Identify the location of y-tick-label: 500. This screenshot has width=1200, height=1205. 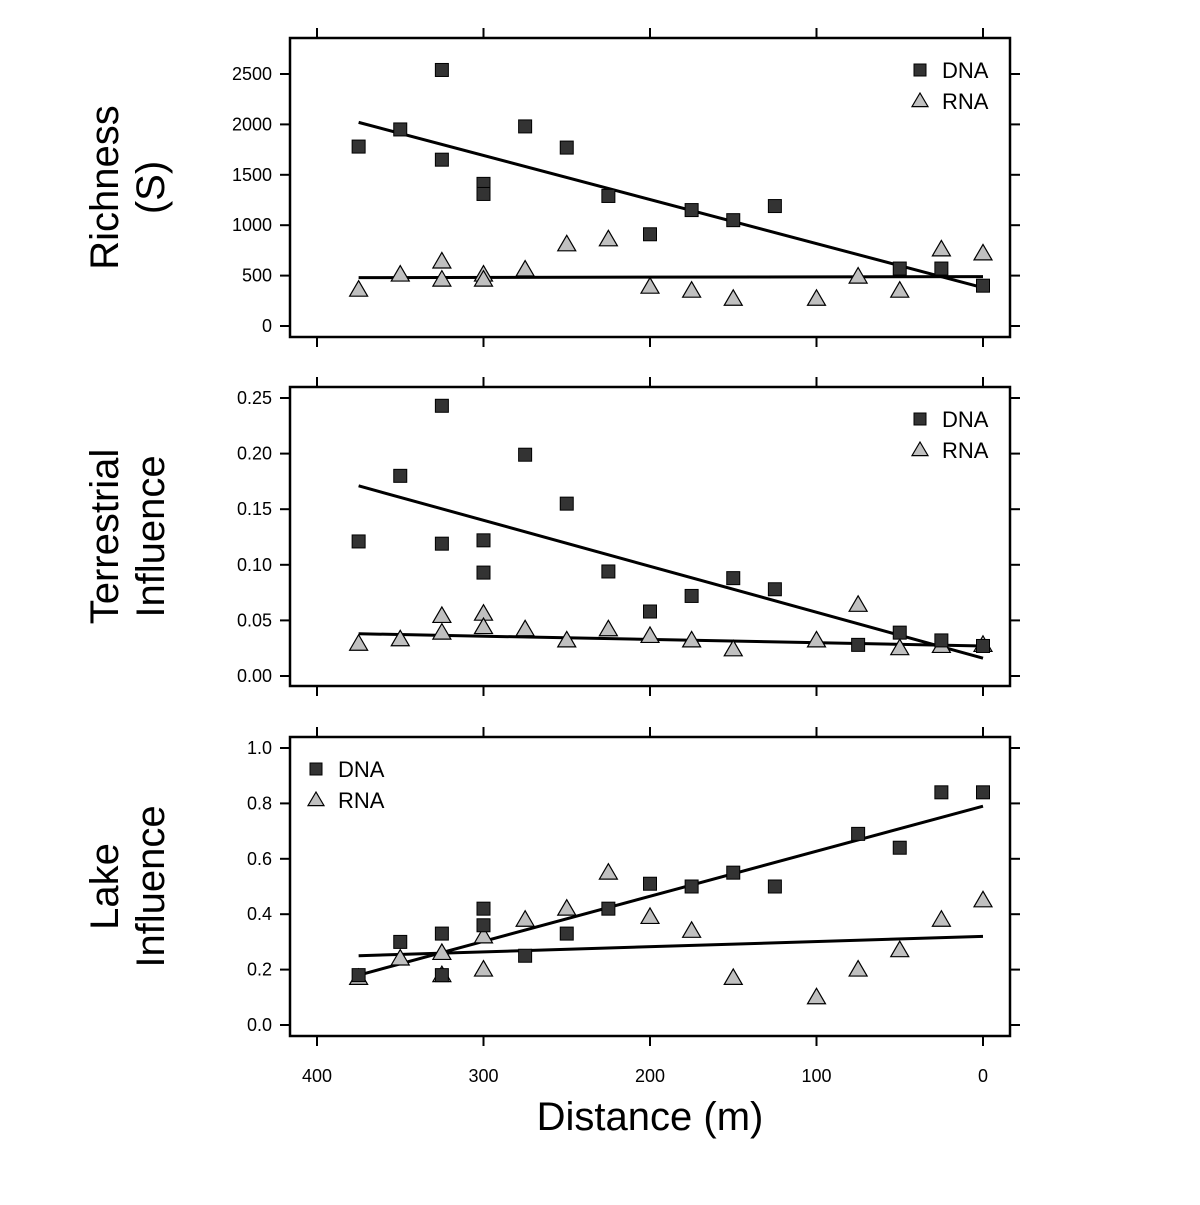
(257, 276).